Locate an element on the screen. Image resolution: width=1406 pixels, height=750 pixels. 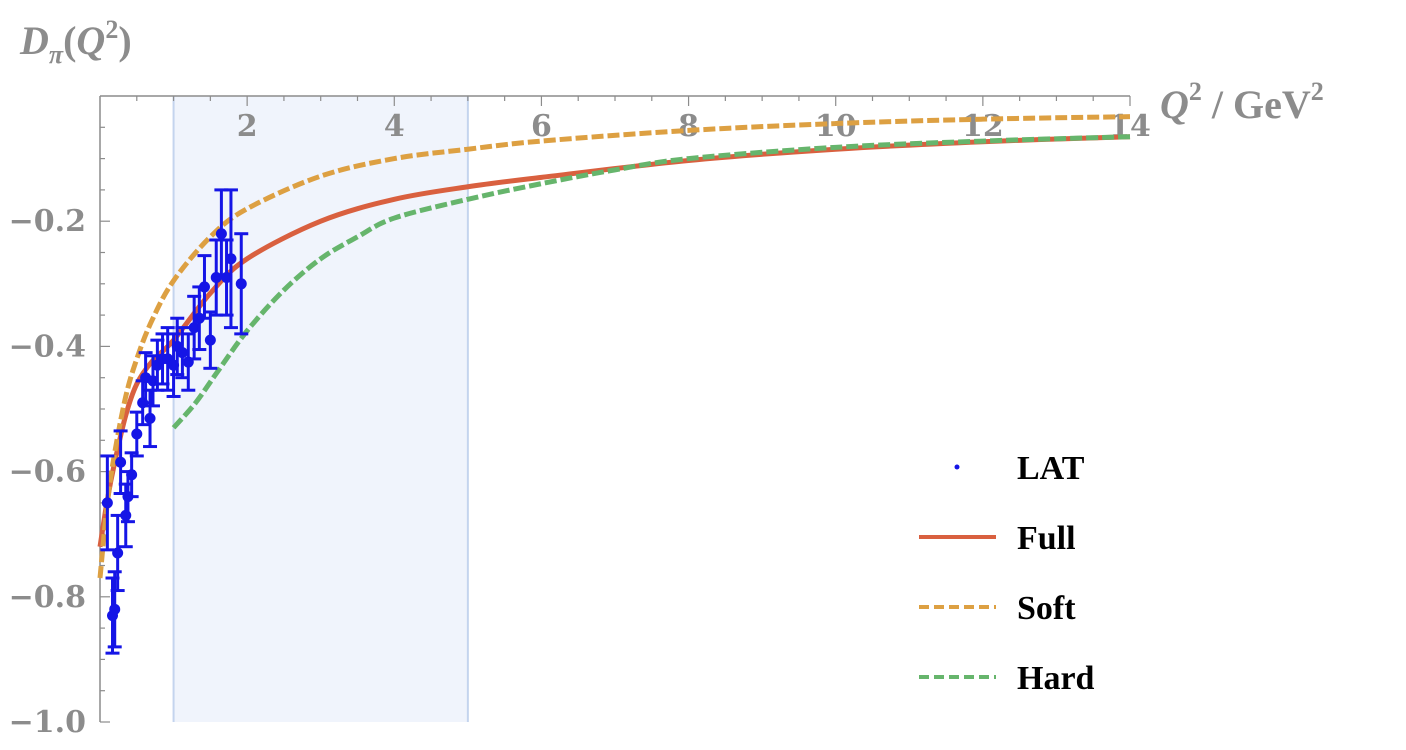
legend-entry-full: Full is located at coordinates (997, 538).